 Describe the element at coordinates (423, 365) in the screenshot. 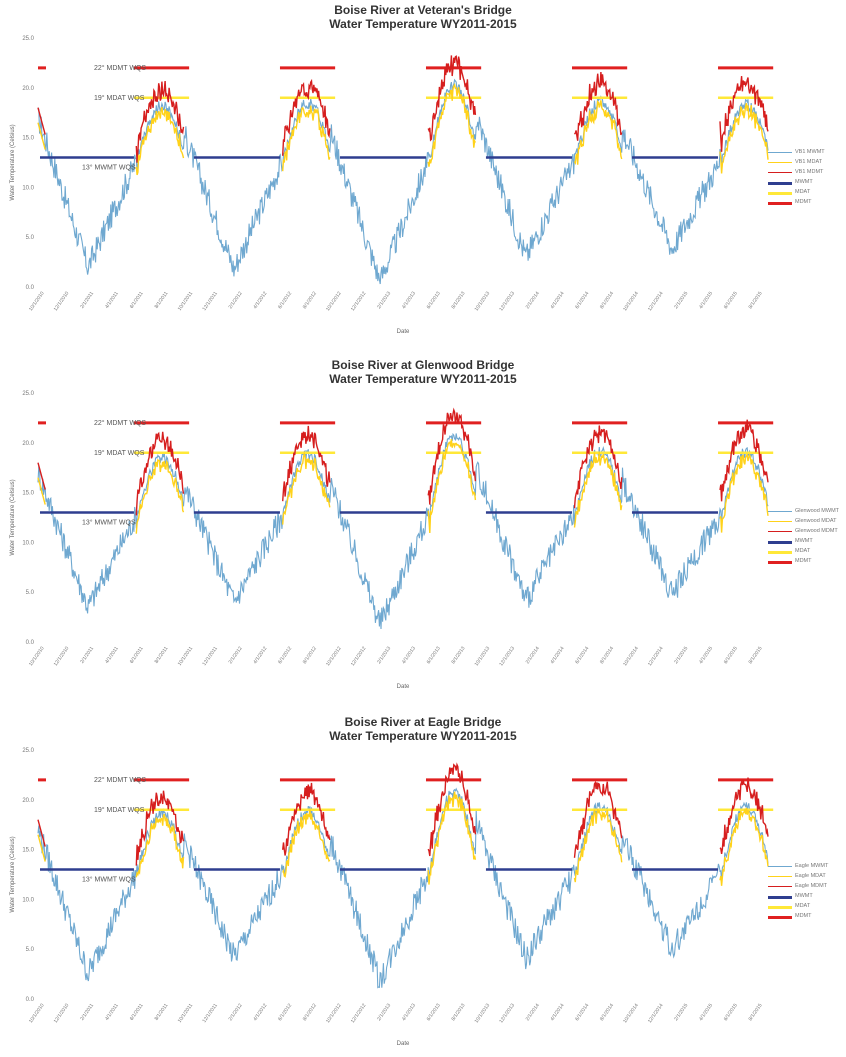

I see `chart-title: Boise River at Glenwood Bridge` at that location.